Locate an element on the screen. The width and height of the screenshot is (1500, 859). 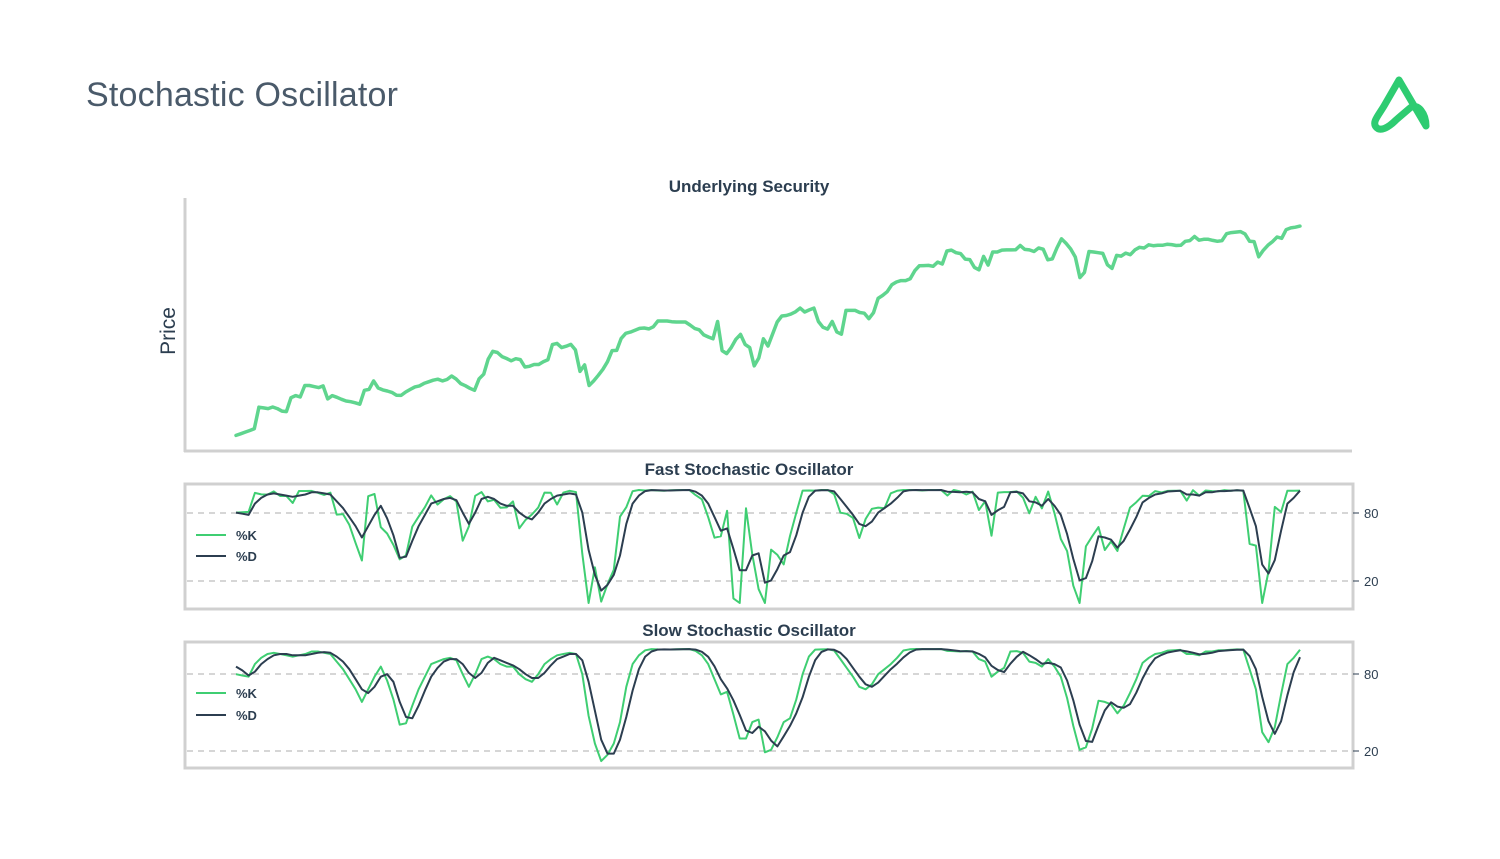
slow-legend: %K %D is located at coordinates (227, 704).